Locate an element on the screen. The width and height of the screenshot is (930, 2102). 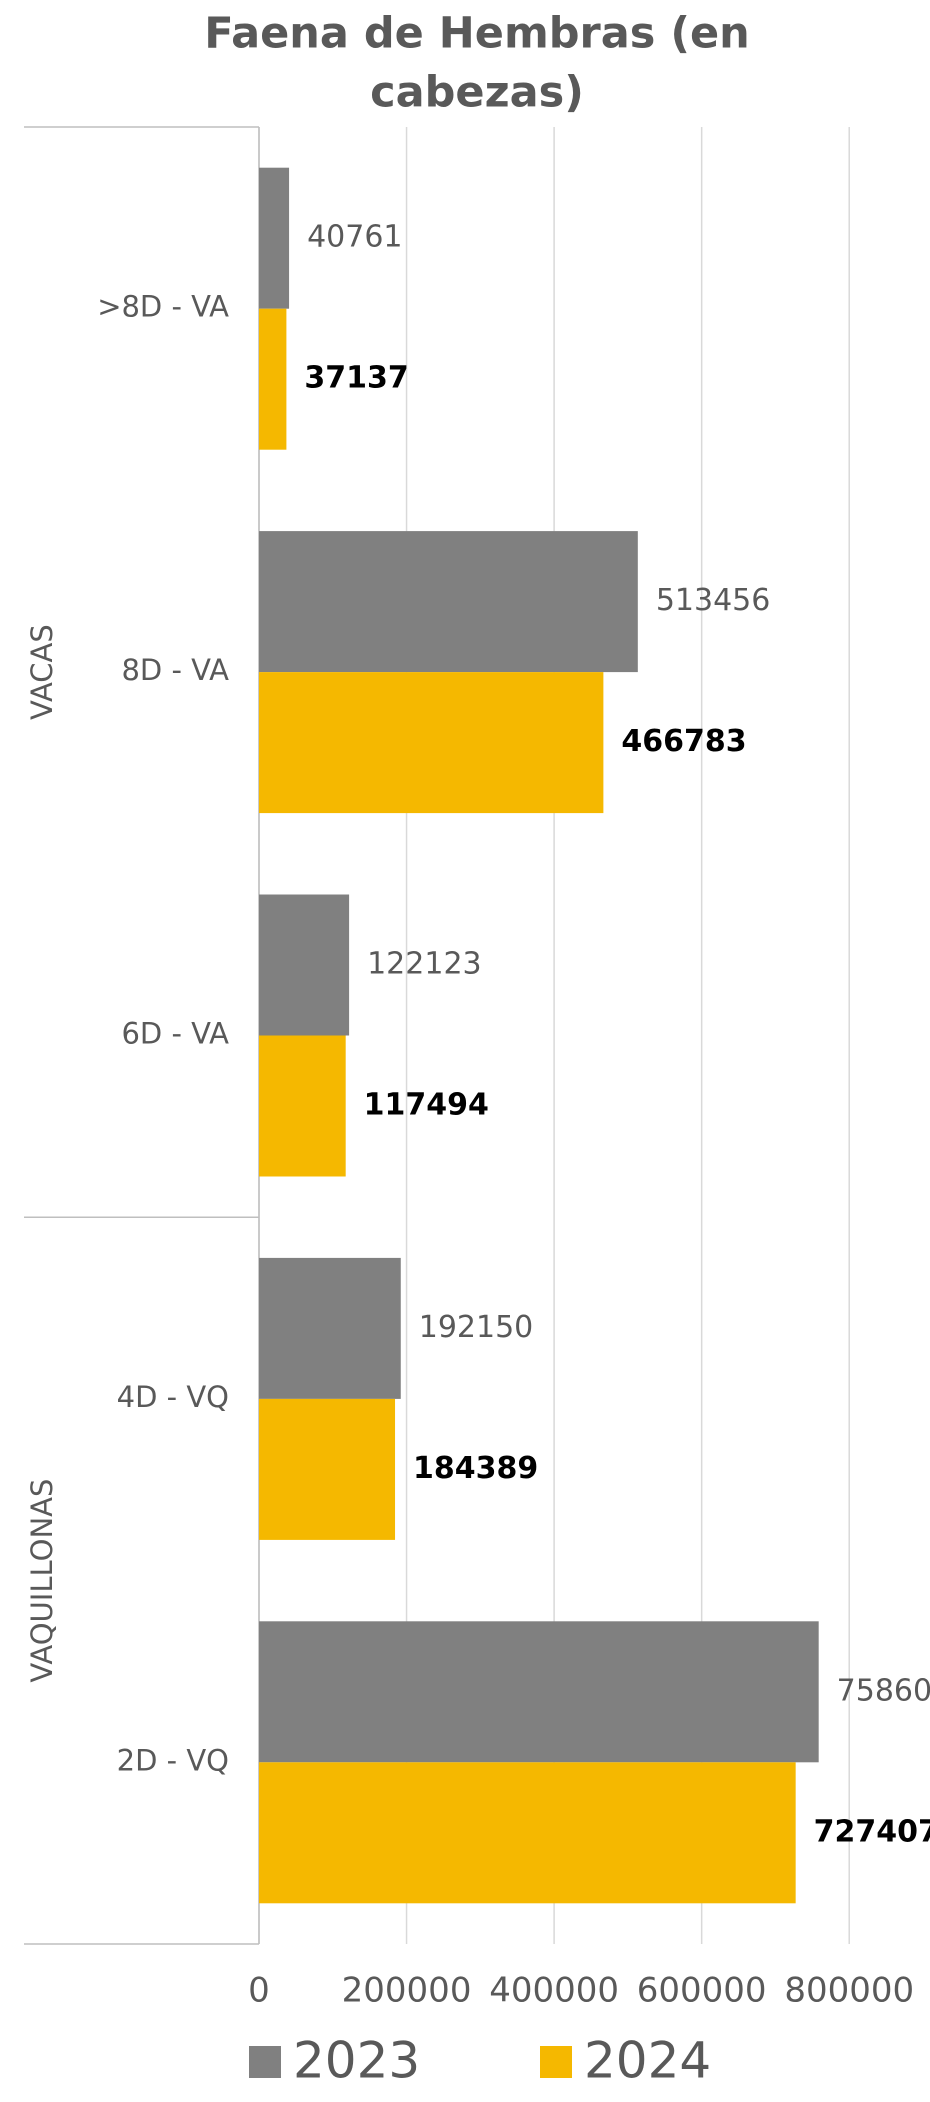
data-label: 192150 is located at coordinates (476, 1327).